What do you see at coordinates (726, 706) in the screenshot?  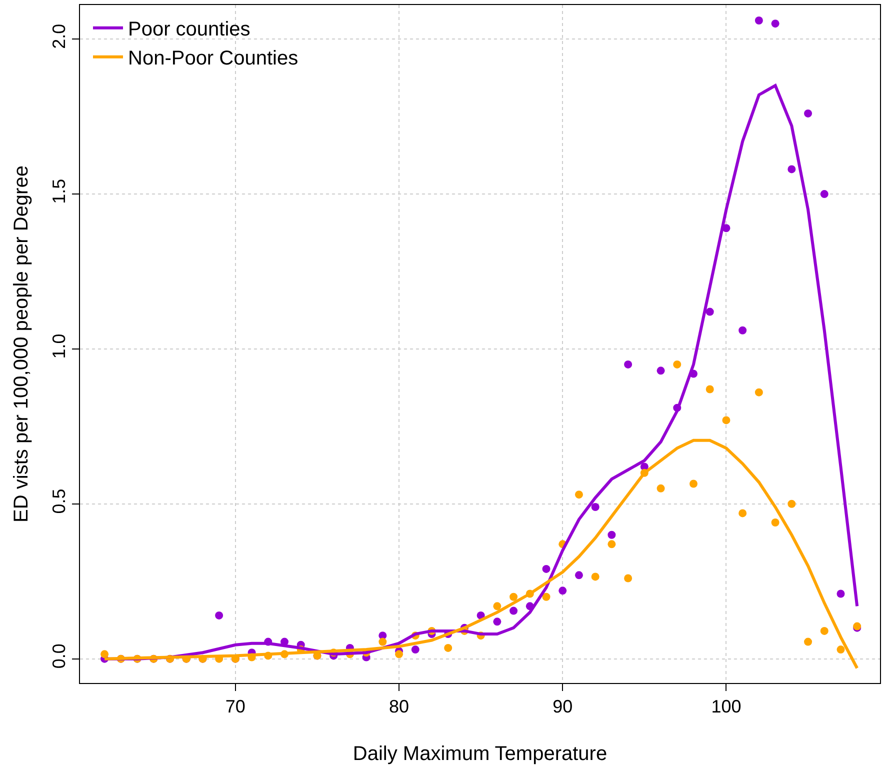 I see `x-tick-label: 100` at bounding box center [726, 706].